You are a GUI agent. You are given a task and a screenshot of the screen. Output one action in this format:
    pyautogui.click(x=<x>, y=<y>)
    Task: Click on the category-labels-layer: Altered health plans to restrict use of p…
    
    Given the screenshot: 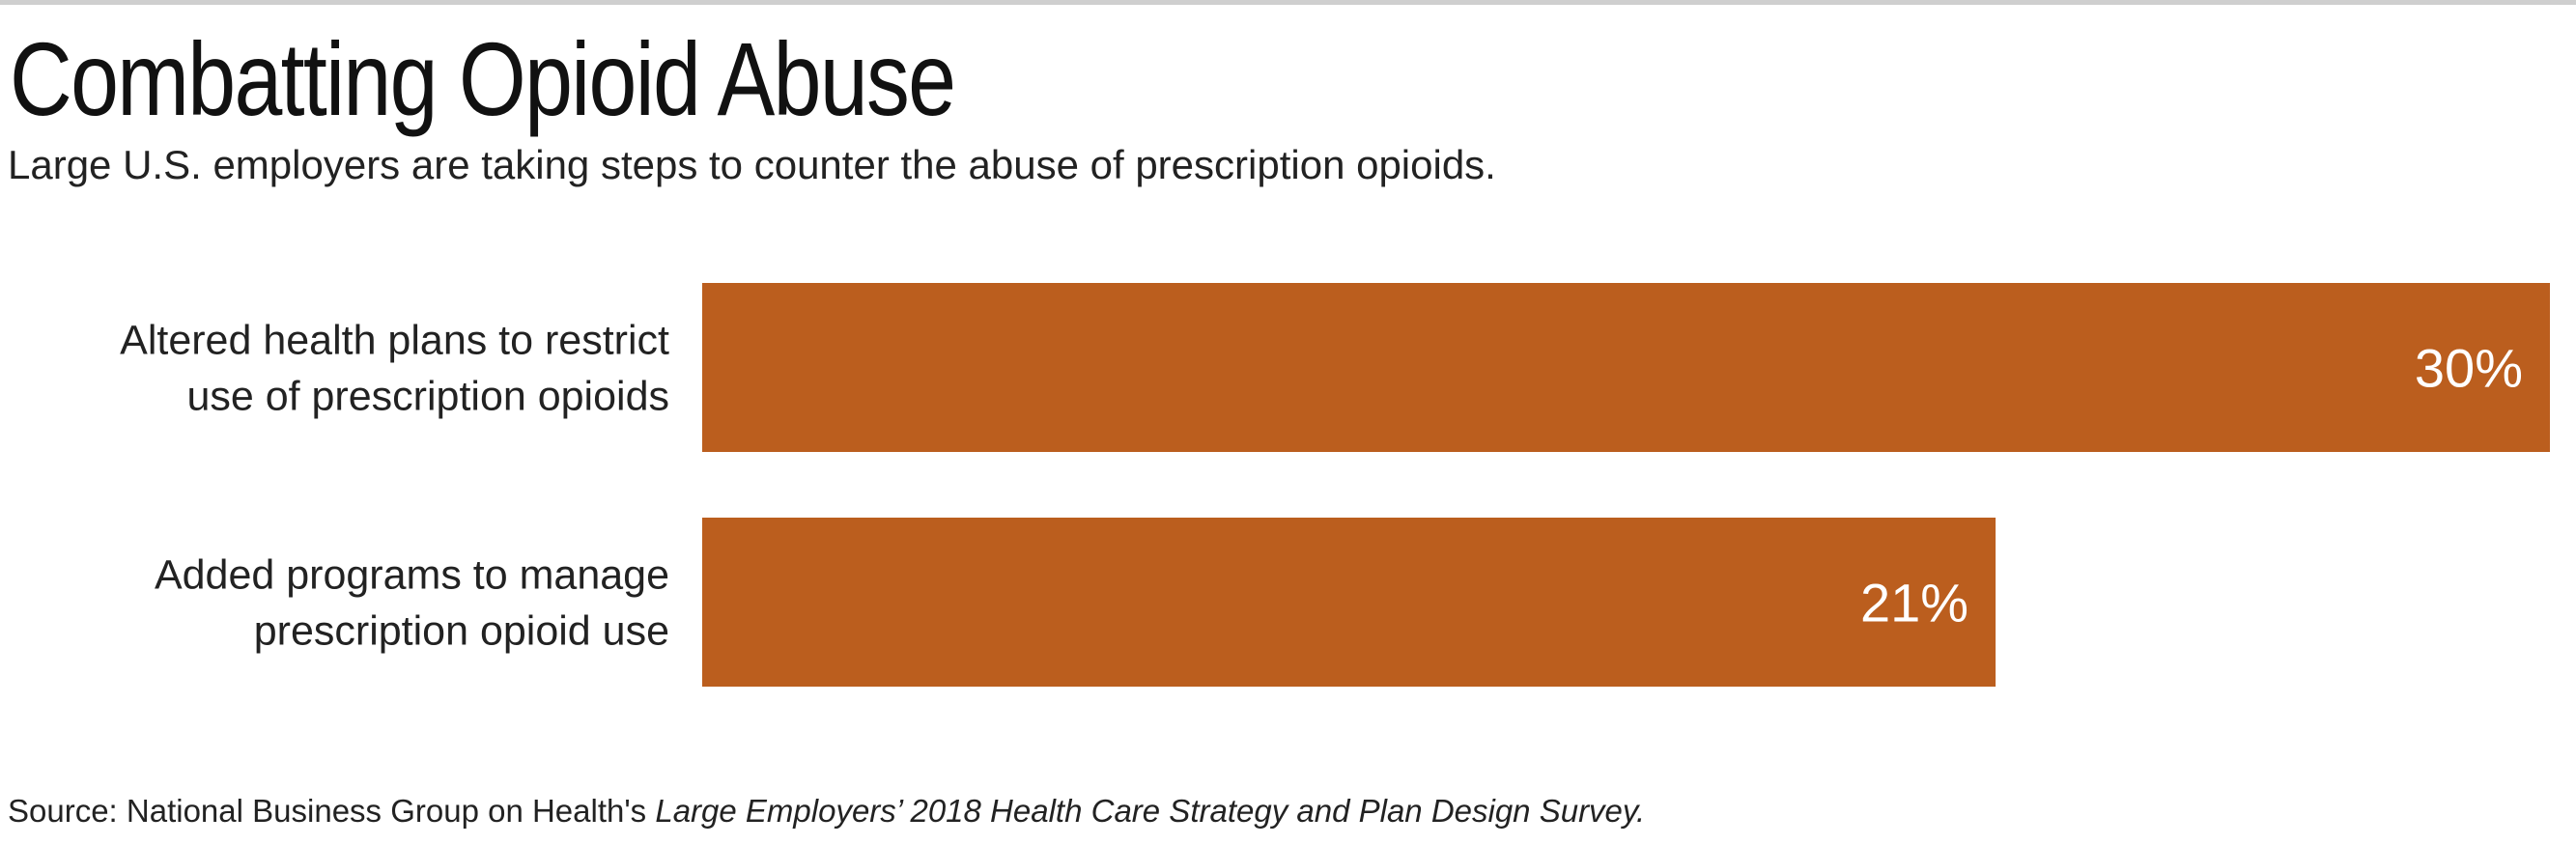 What is the action you would take?
    pyautogui.click(x=394, y=486)
    